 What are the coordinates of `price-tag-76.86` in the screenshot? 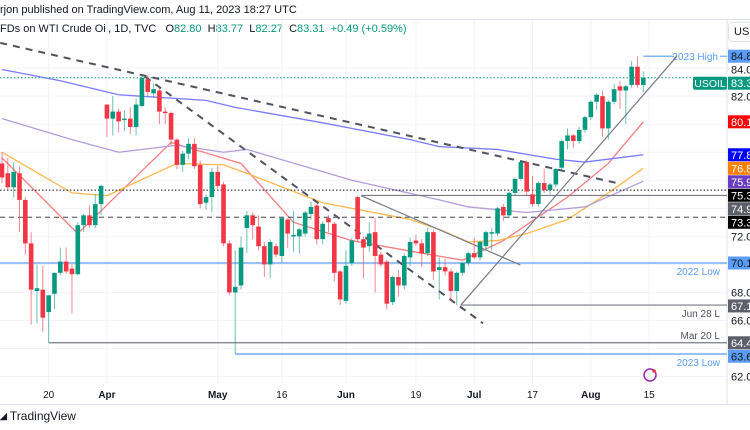 It's located at (739, 168).